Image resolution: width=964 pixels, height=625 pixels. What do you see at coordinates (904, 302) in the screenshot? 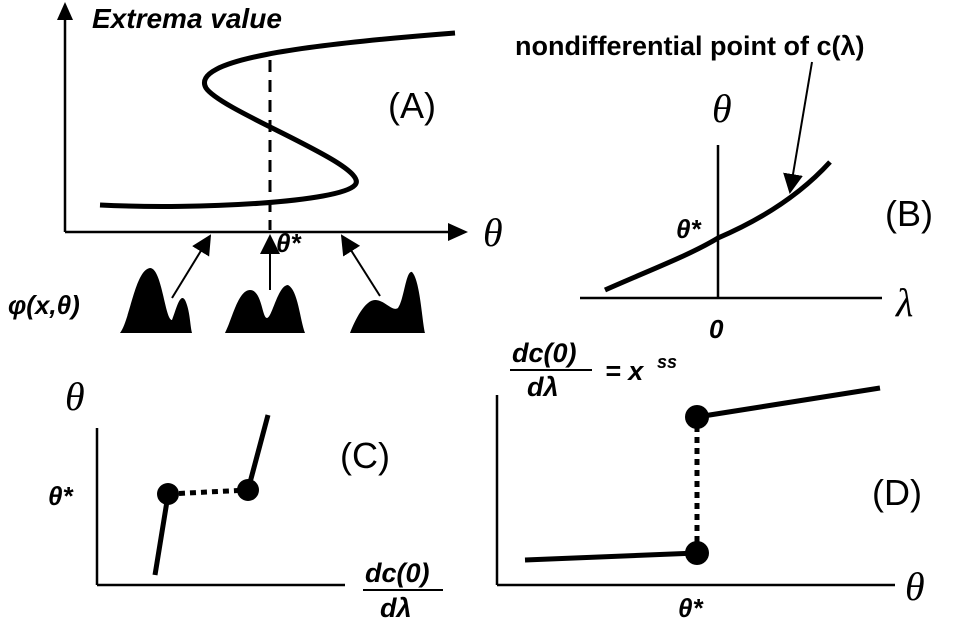
I see `axis-label: λ` at bounding box center [904, 302].